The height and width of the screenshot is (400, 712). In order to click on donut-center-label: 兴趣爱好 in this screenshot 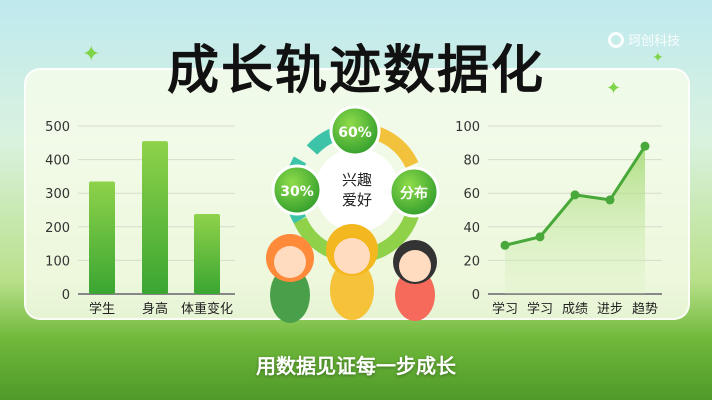, I will do `click(356, 190)`.